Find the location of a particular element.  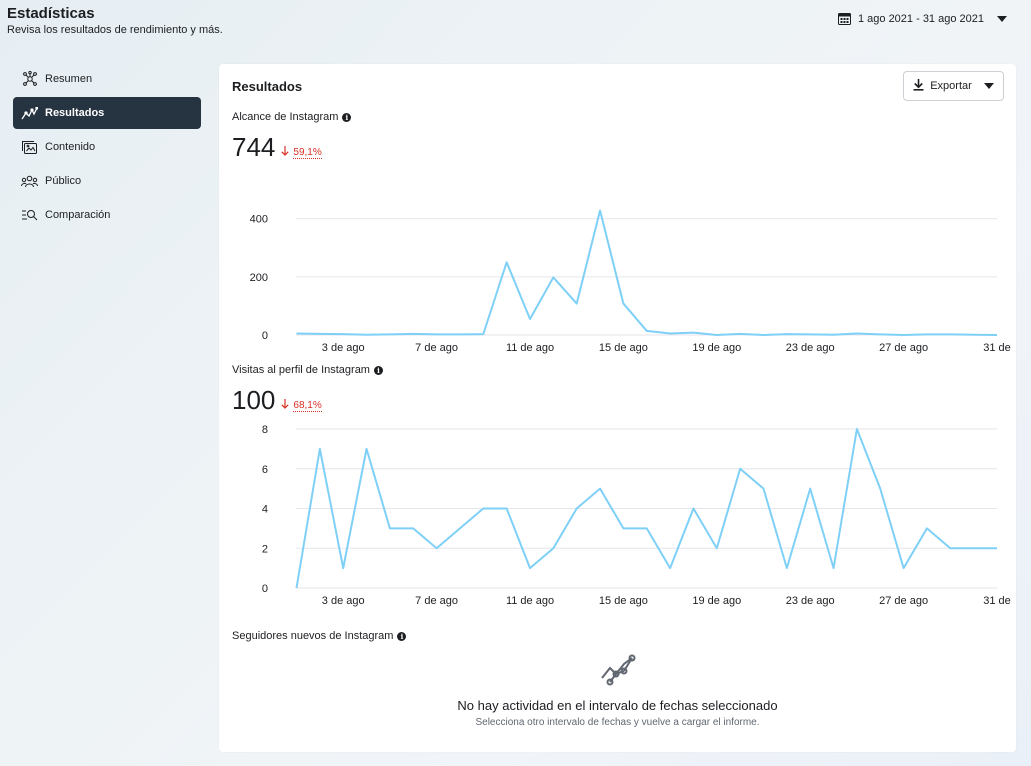

y-tick-label: 6 is located at coordinates (265, 470).